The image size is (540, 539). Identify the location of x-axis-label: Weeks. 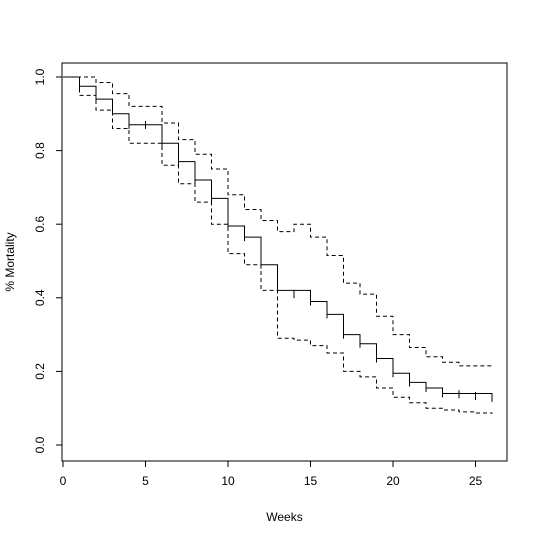
(284, 517).